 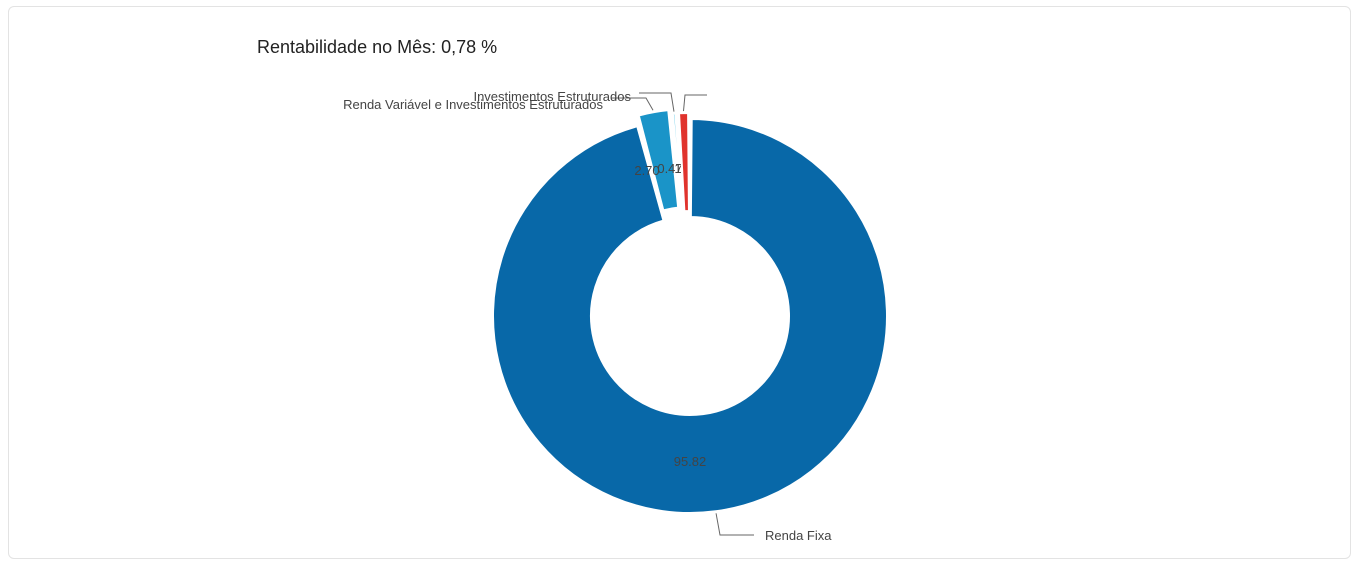 I want to click on chart-title: Rentabilidade no Mês: 0,78 %, so click(x=377, y=47).